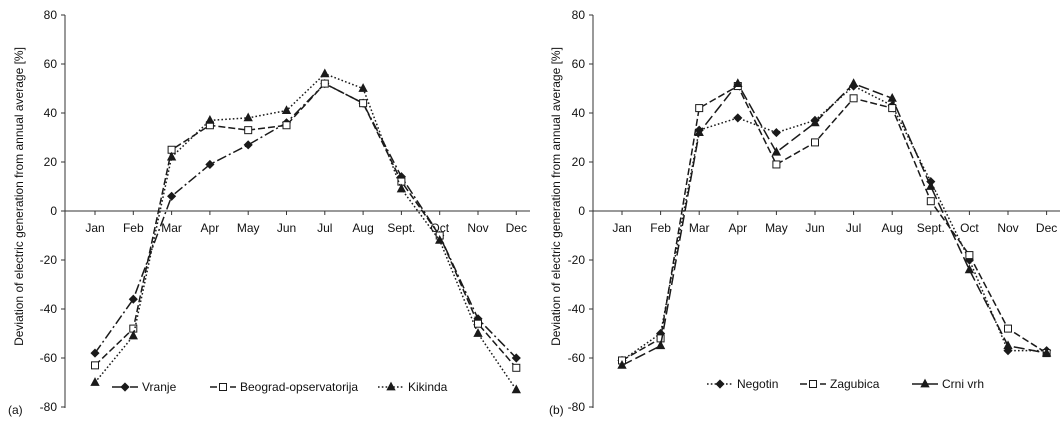 This screenshot has height=421, width=1061. I want to click on legend-marker-crni-vrh, so click(925, 383).